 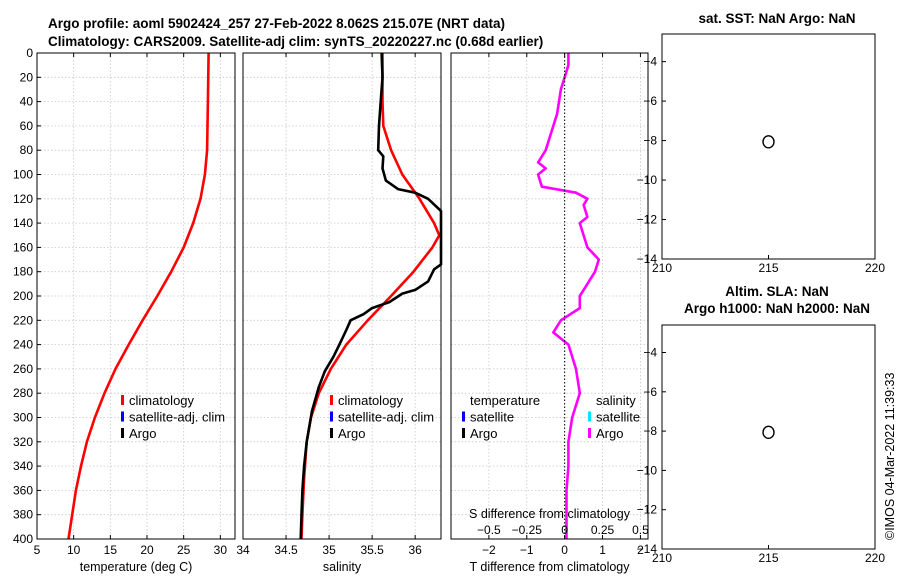 What do you see at coordinates (527, 550) in the screenshot?
I see `difference-xtick-label: −1` at bounding box center [527, 550].